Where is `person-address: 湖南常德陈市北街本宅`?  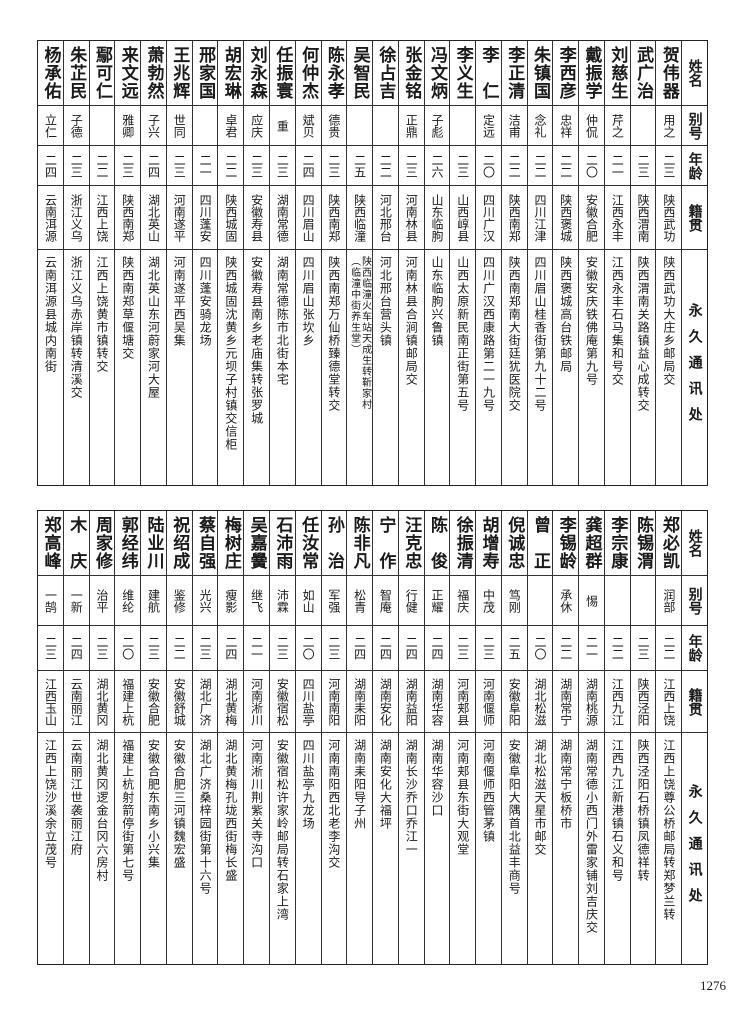
person-address: 湖南常德陈市北街本宅 is located at coordinates (282, 321).